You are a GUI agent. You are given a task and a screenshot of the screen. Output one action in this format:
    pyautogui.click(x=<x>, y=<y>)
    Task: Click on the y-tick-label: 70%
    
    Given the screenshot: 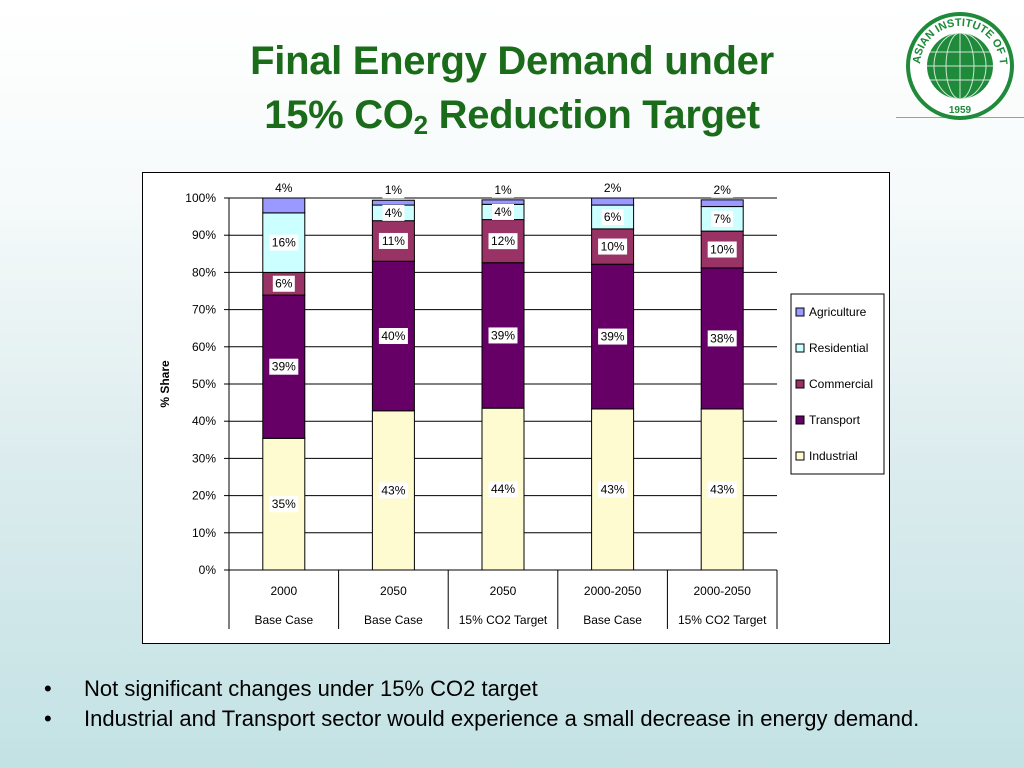 What is the action you would take?
    pyautogui.click(x=204, y=310)
    